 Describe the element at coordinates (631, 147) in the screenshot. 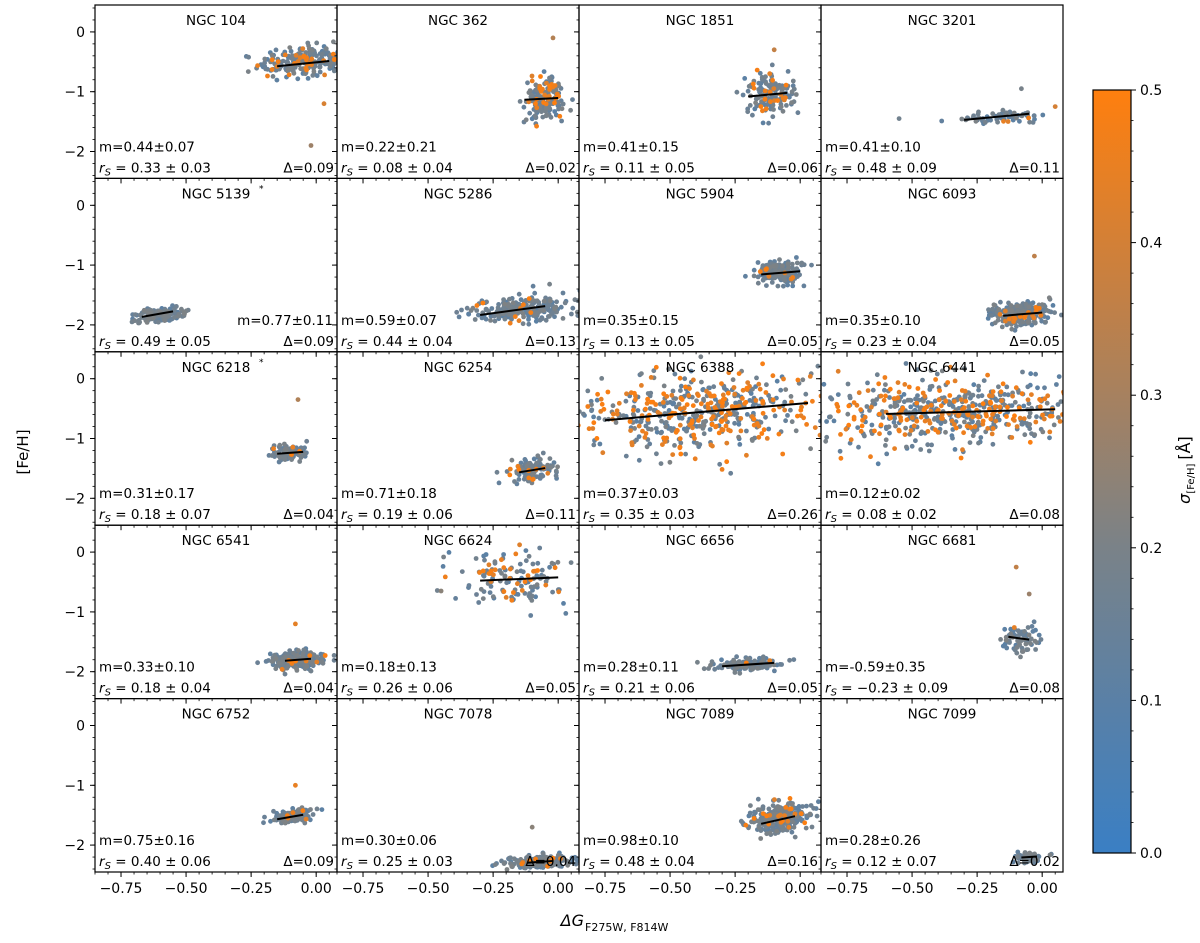

I see `slope-annotation: m=0.41±0.15` at that location.